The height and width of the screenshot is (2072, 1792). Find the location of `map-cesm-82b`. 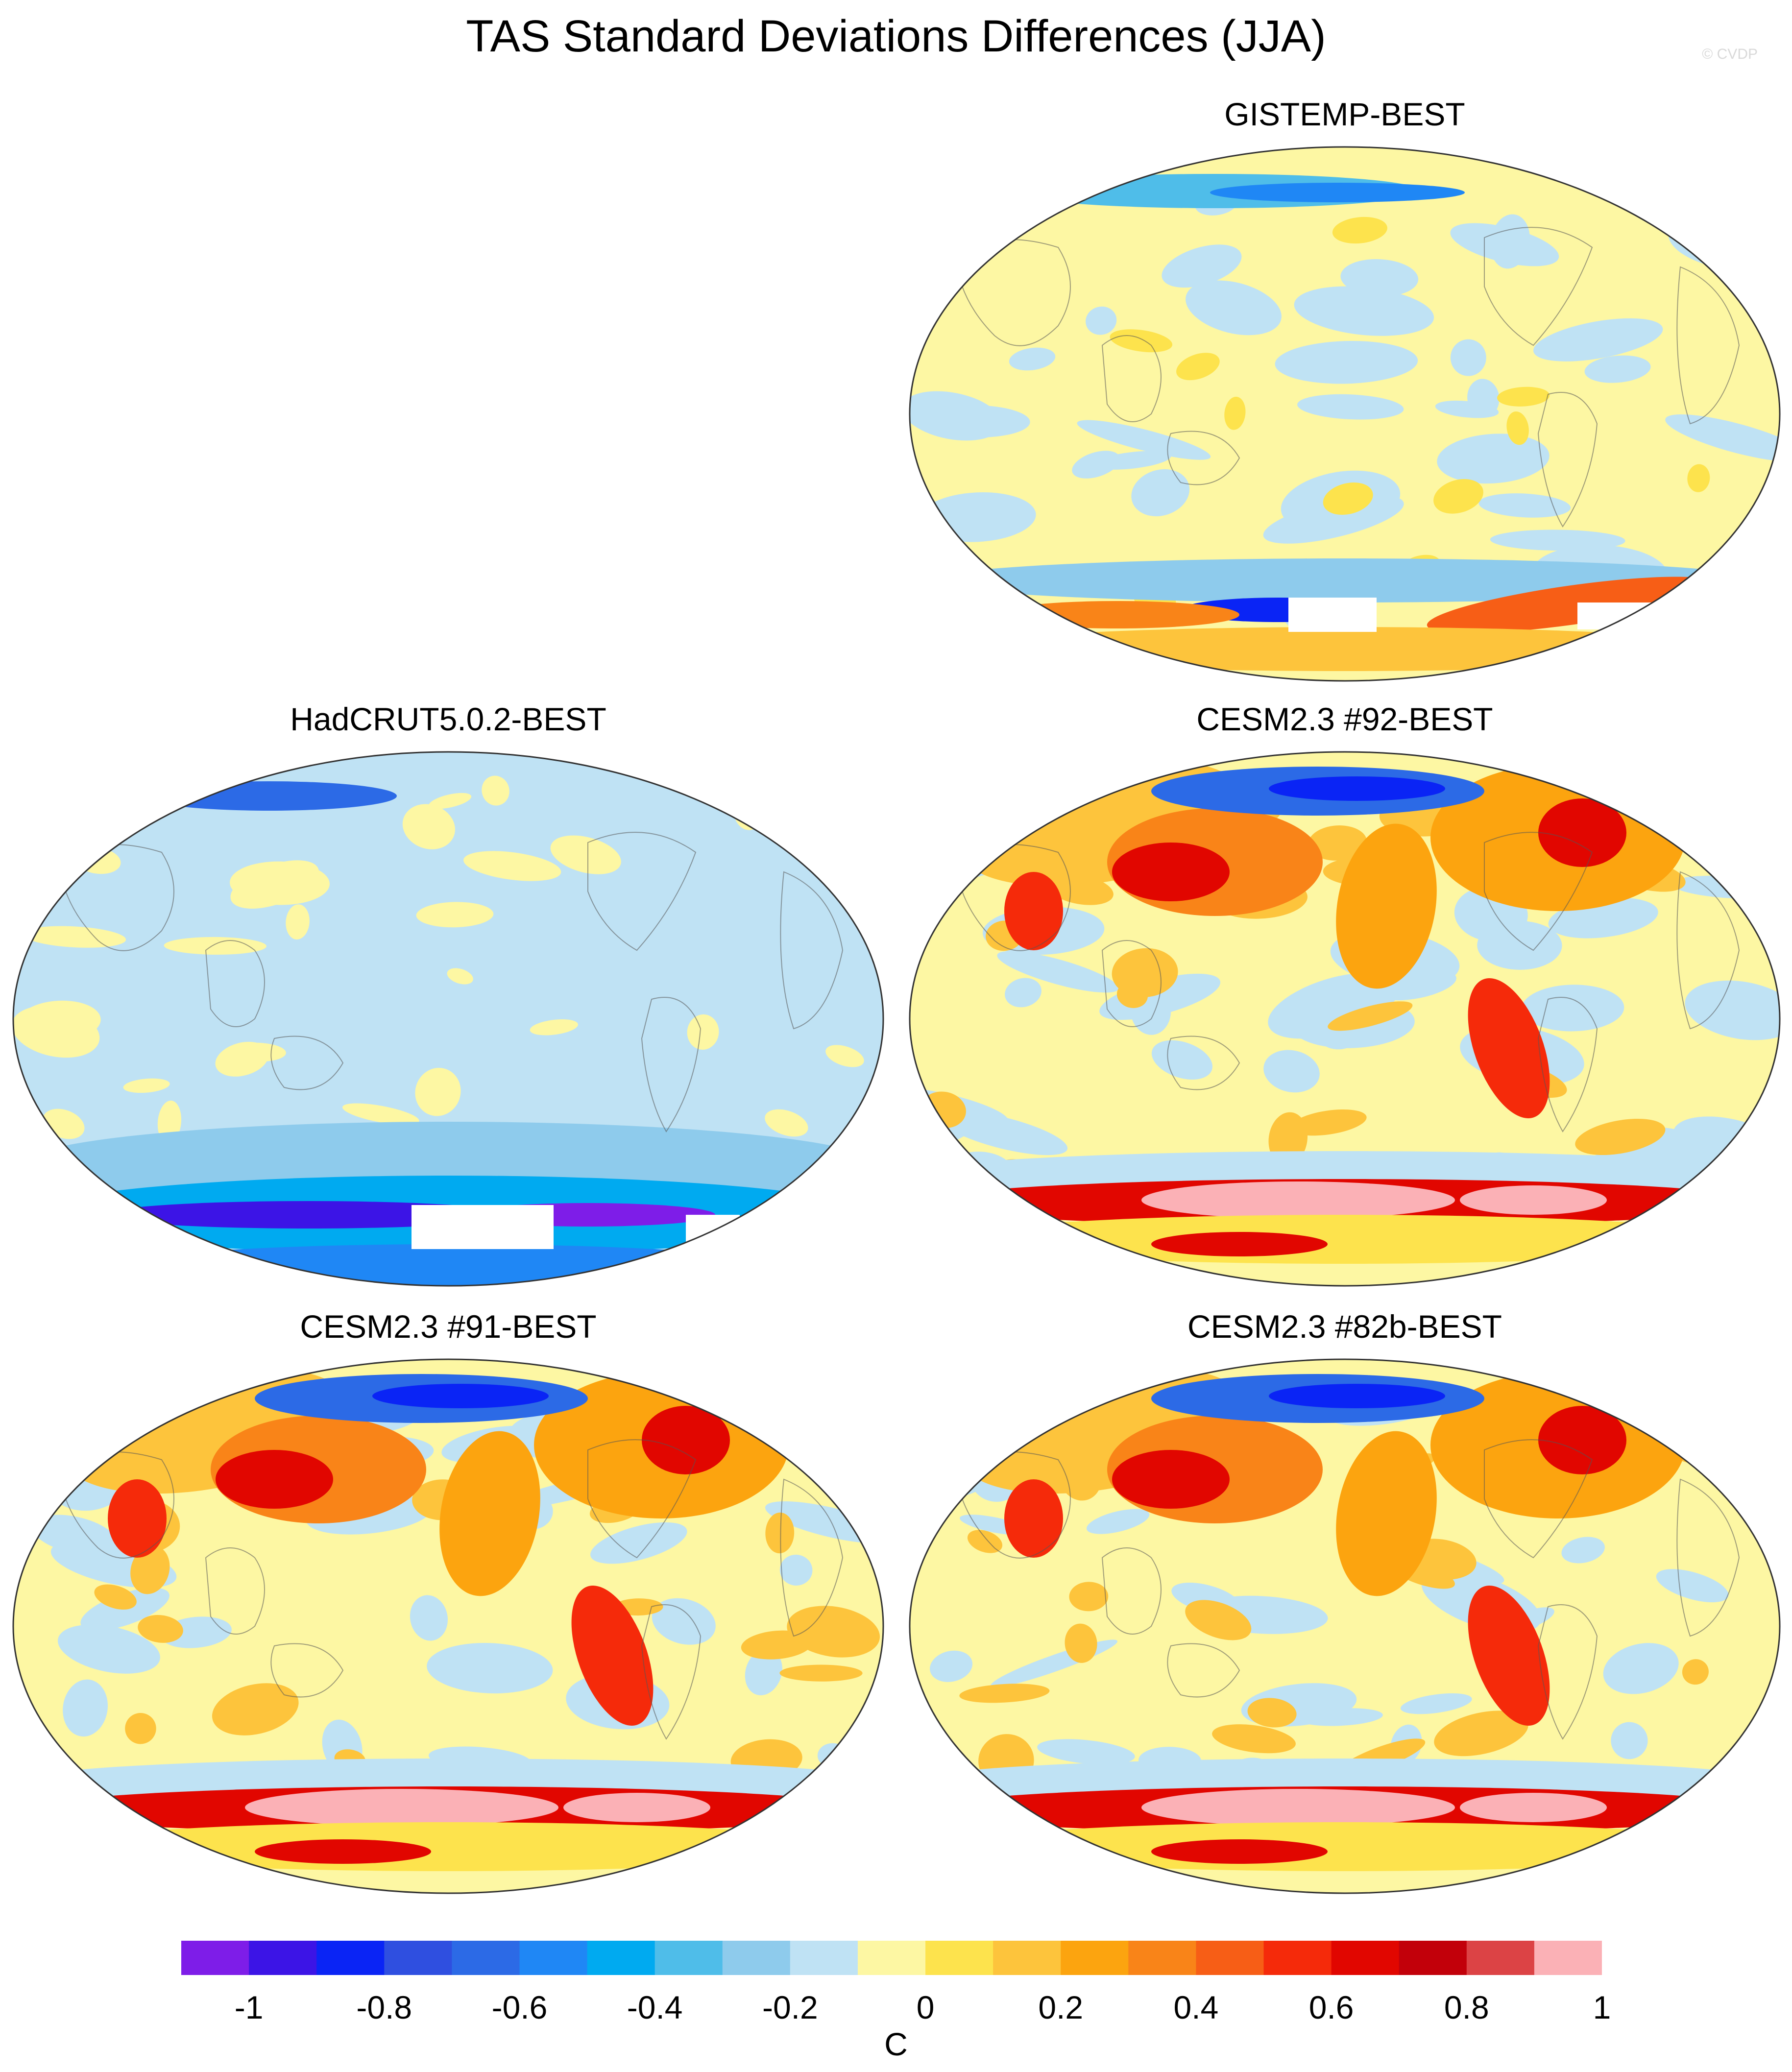

map-cesm-82b is located at coordinates (1345, 1626).